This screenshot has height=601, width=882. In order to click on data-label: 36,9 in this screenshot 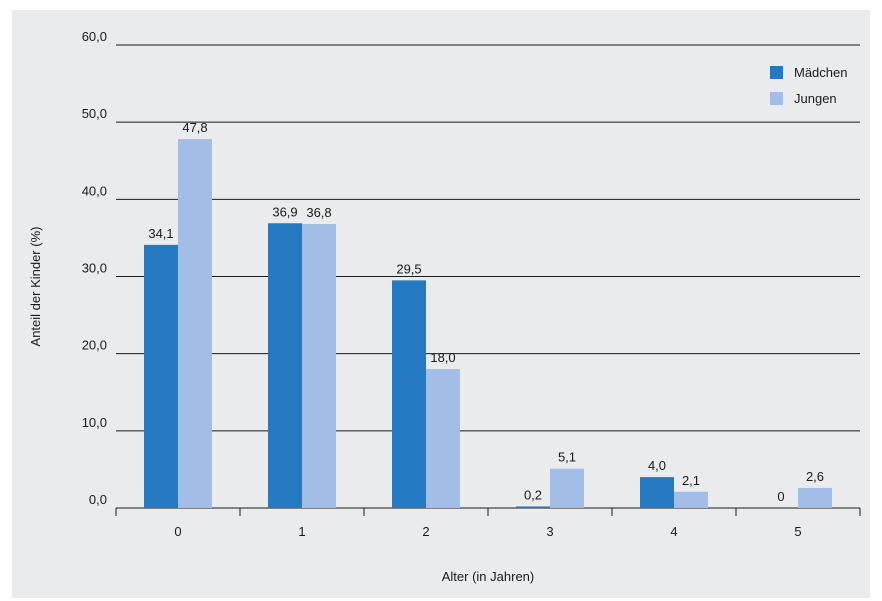, I will do `click(284, 211)`.